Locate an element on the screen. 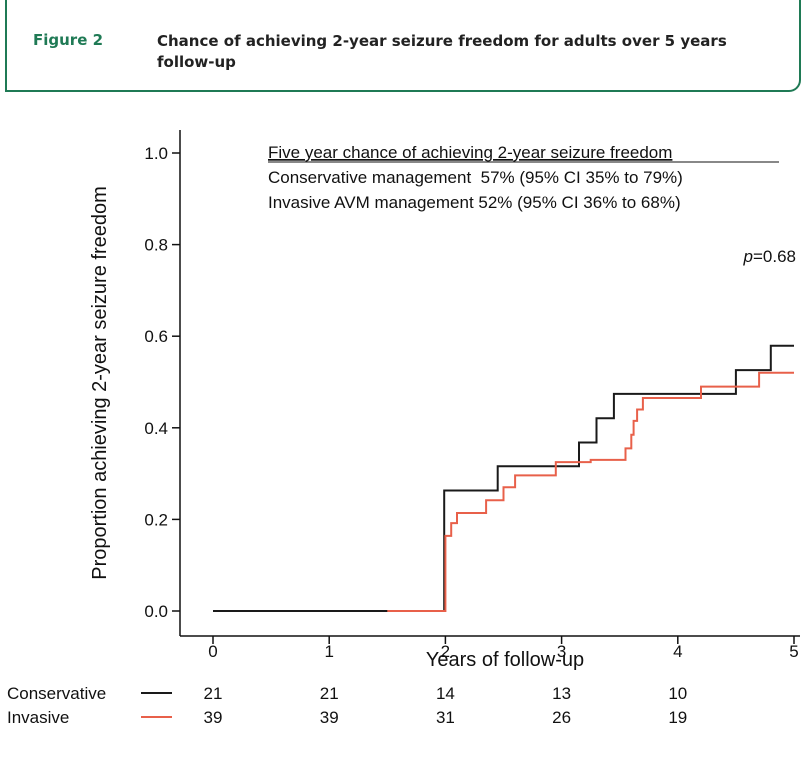 This screenshot has width=809, height=763. x-ticks: 0 1 2 3 4 5 is located at coordinates (503, 648).